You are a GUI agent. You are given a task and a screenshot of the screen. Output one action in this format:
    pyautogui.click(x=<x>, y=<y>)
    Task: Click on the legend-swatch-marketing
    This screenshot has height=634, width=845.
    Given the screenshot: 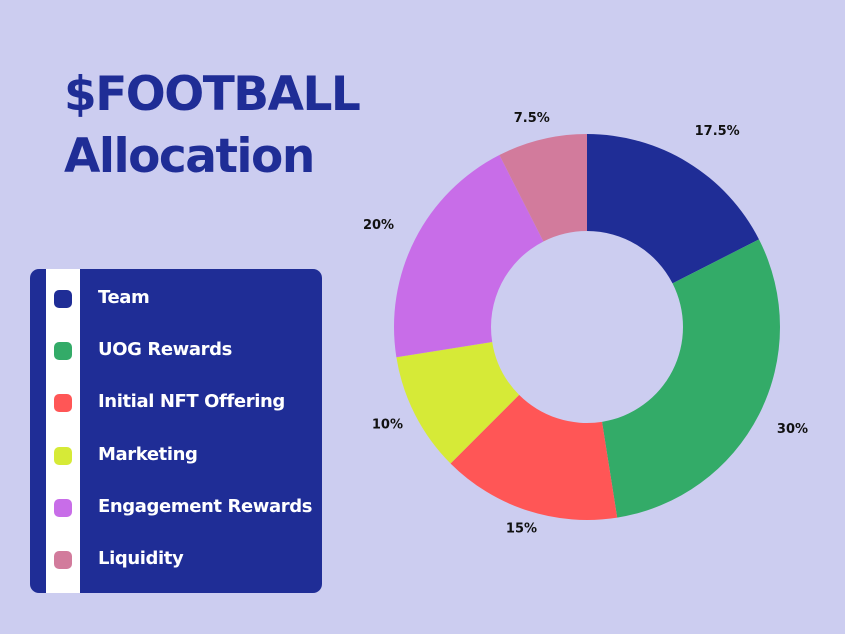 What is the action you would take?
    pyautogui.click(x=63, y=456)
    